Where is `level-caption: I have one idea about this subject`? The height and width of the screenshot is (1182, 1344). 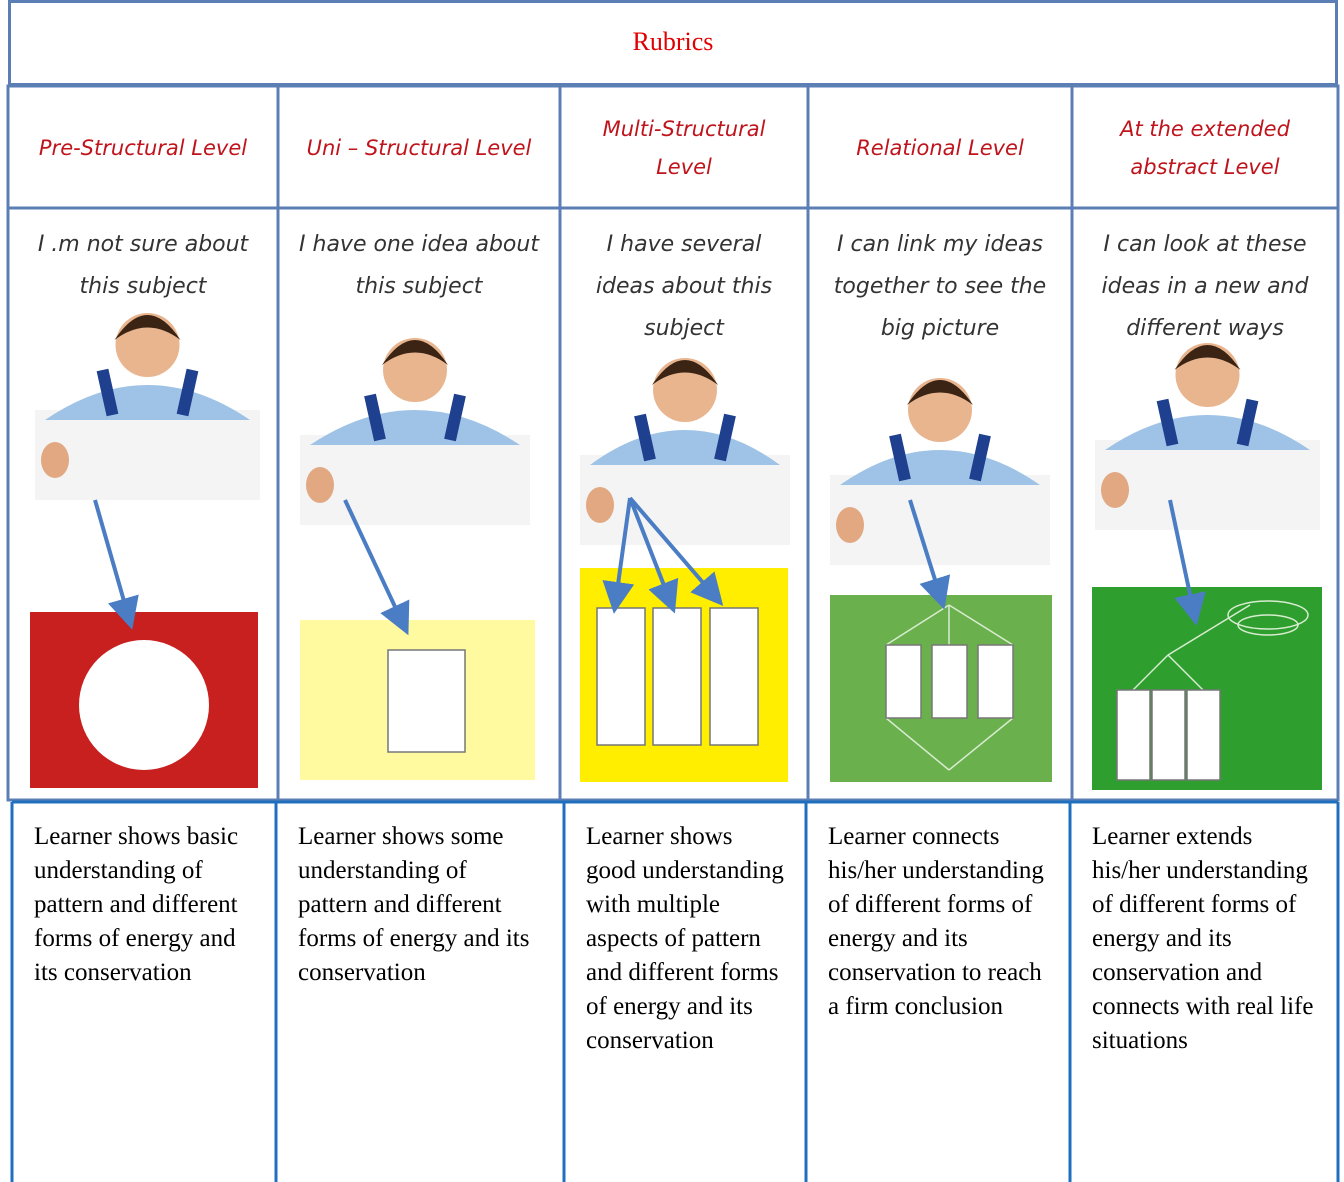 level-caption: I have one idea about this subject is located at coordinates (419, 265).